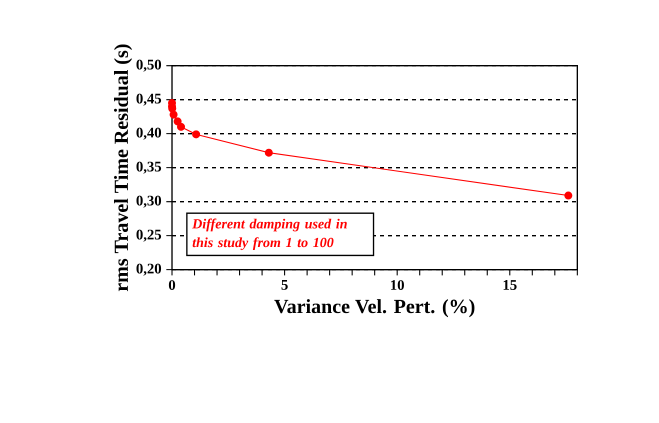 This screenshot has height=423, width=659. What do you see at coordinates (510, 285) in the screenshot?
I see `x-tick-label: 15` at bounding box center [510, 285].